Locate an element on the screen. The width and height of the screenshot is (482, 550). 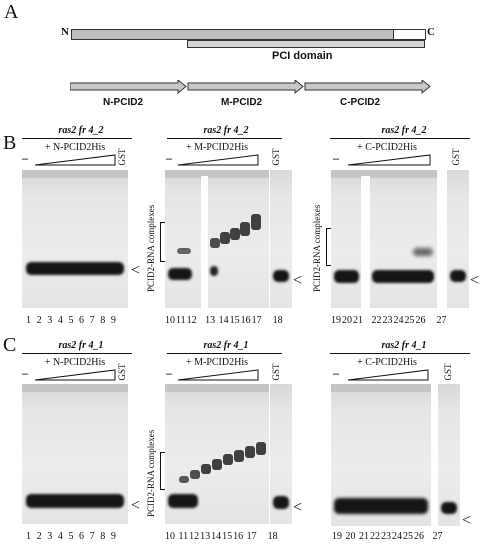
gel-b2-free-rna-arrow: < is located at coordinates (298, 280).